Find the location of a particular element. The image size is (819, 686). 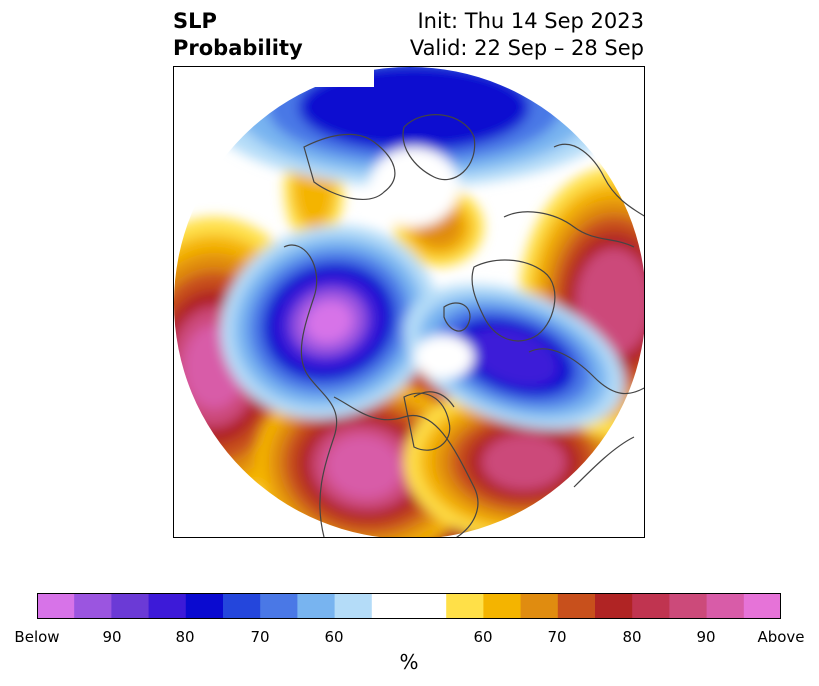

colorbar-outline is located at coordinates (409, 606).